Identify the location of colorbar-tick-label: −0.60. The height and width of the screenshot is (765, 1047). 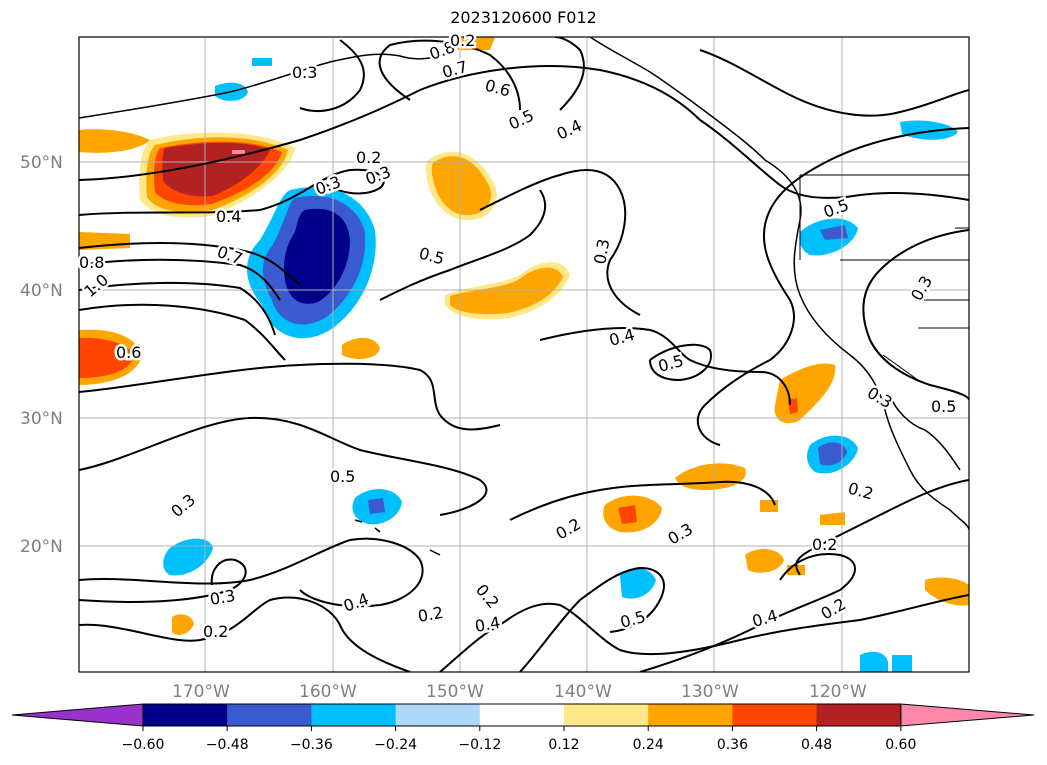
(143, 745).